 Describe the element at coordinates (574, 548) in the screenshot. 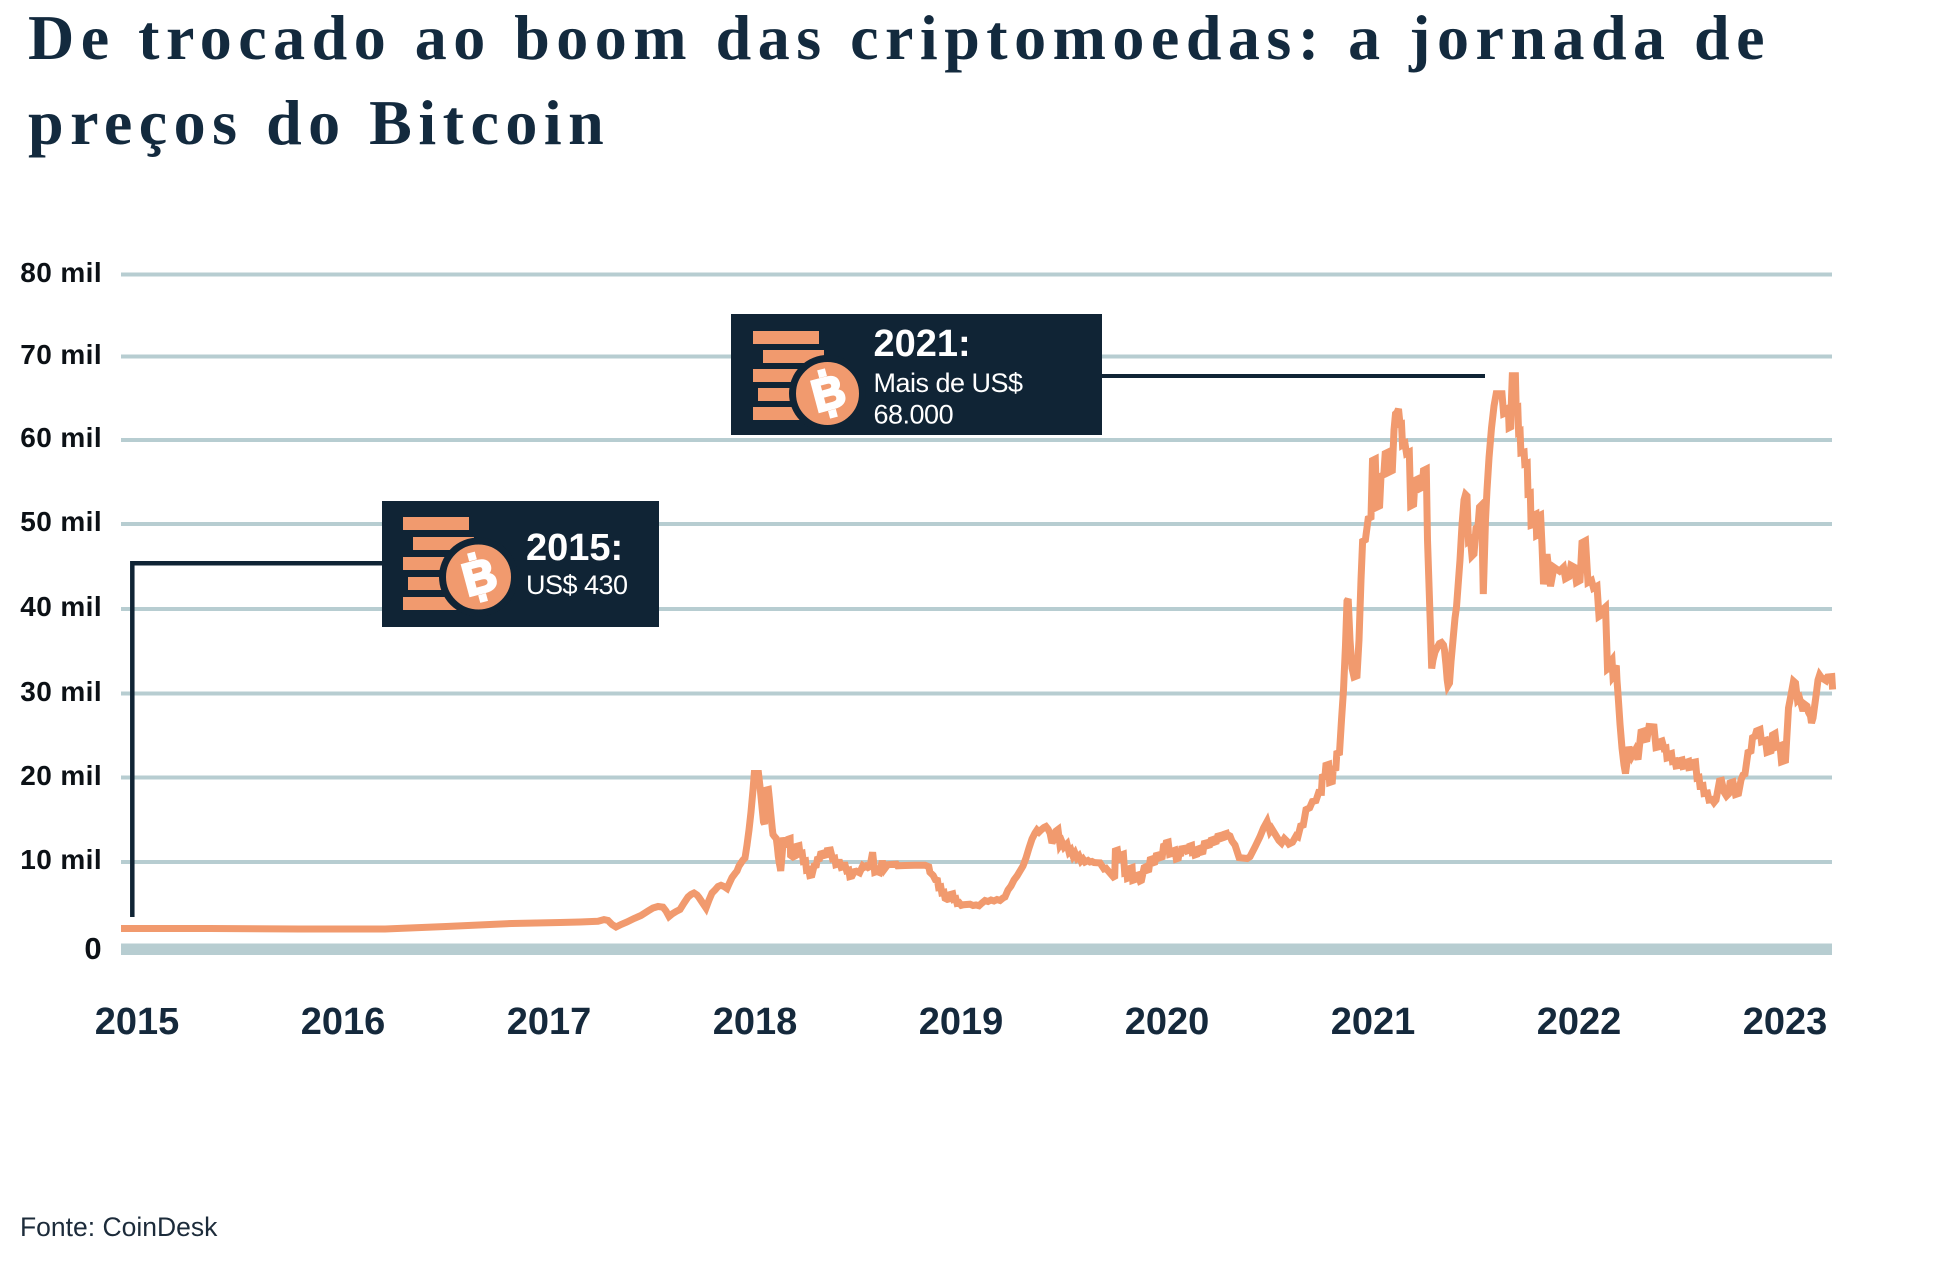

I see `svg-text: 2015:` at that location.